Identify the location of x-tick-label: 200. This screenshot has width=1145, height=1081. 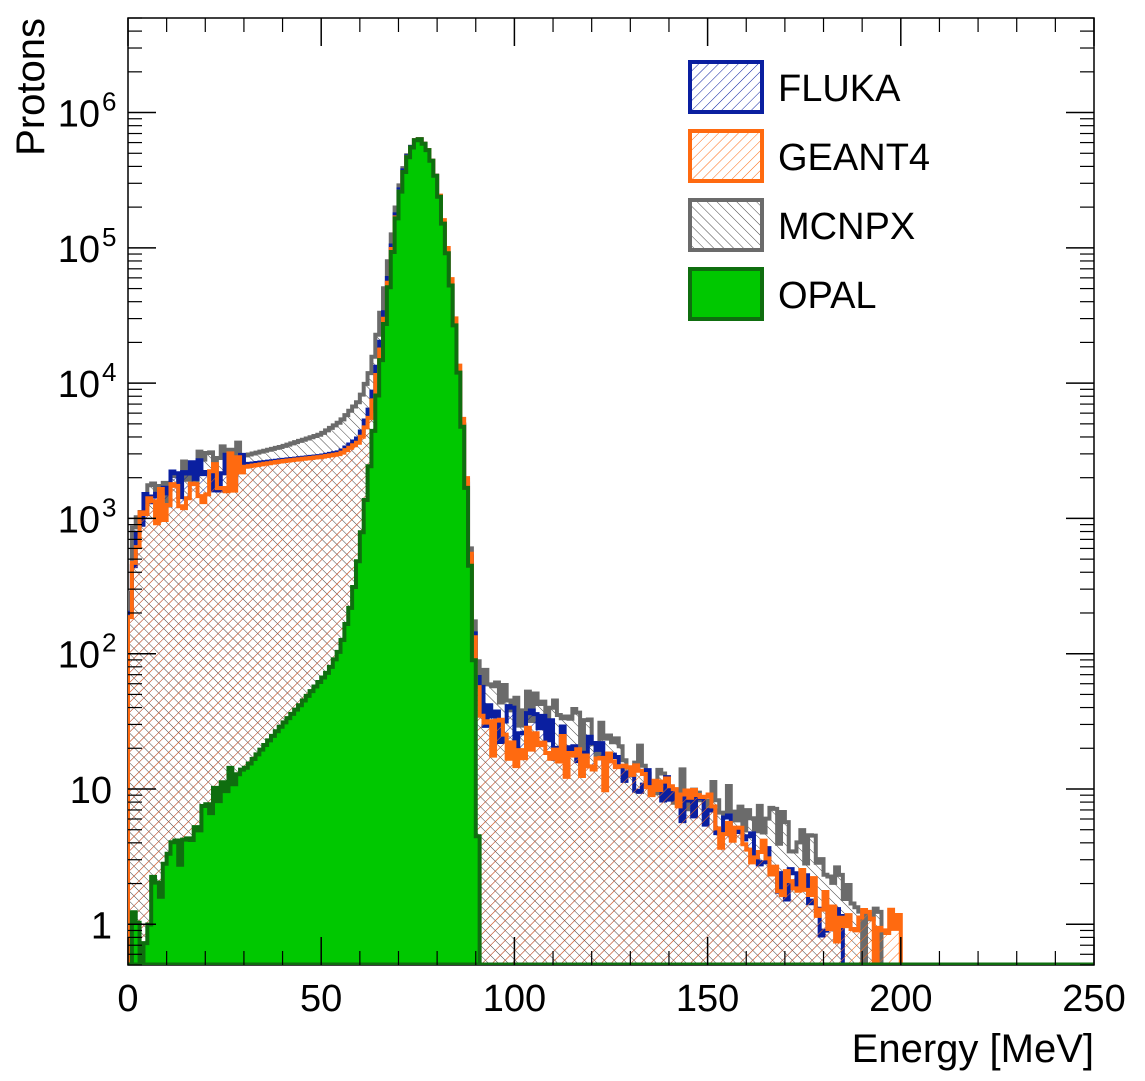
(900, 999).